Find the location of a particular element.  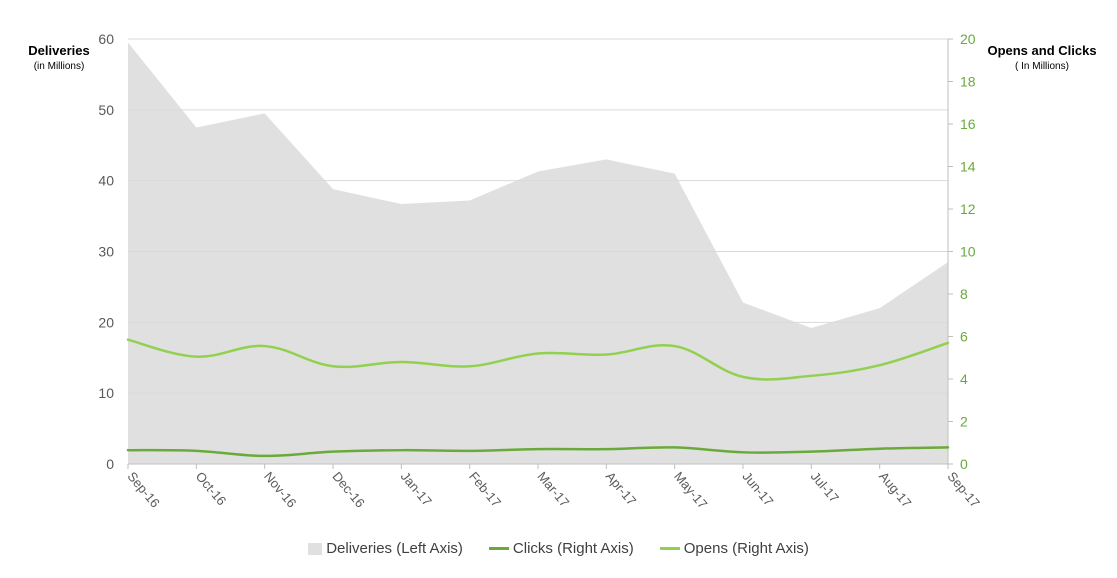

legend-label-clicks: Clicks (Right Axis) is located at coordinates (573, 548).